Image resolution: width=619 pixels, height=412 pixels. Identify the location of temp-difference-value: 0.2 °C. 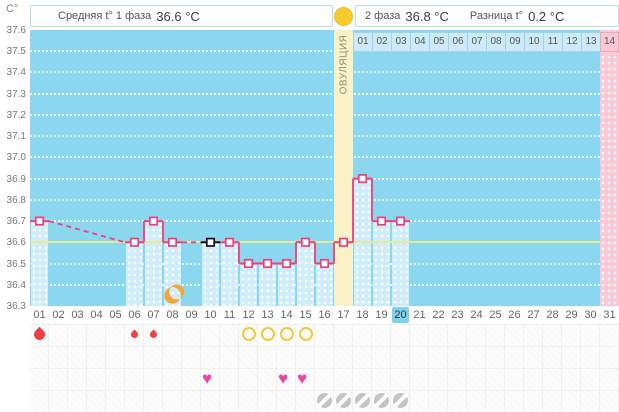
(546, 16).